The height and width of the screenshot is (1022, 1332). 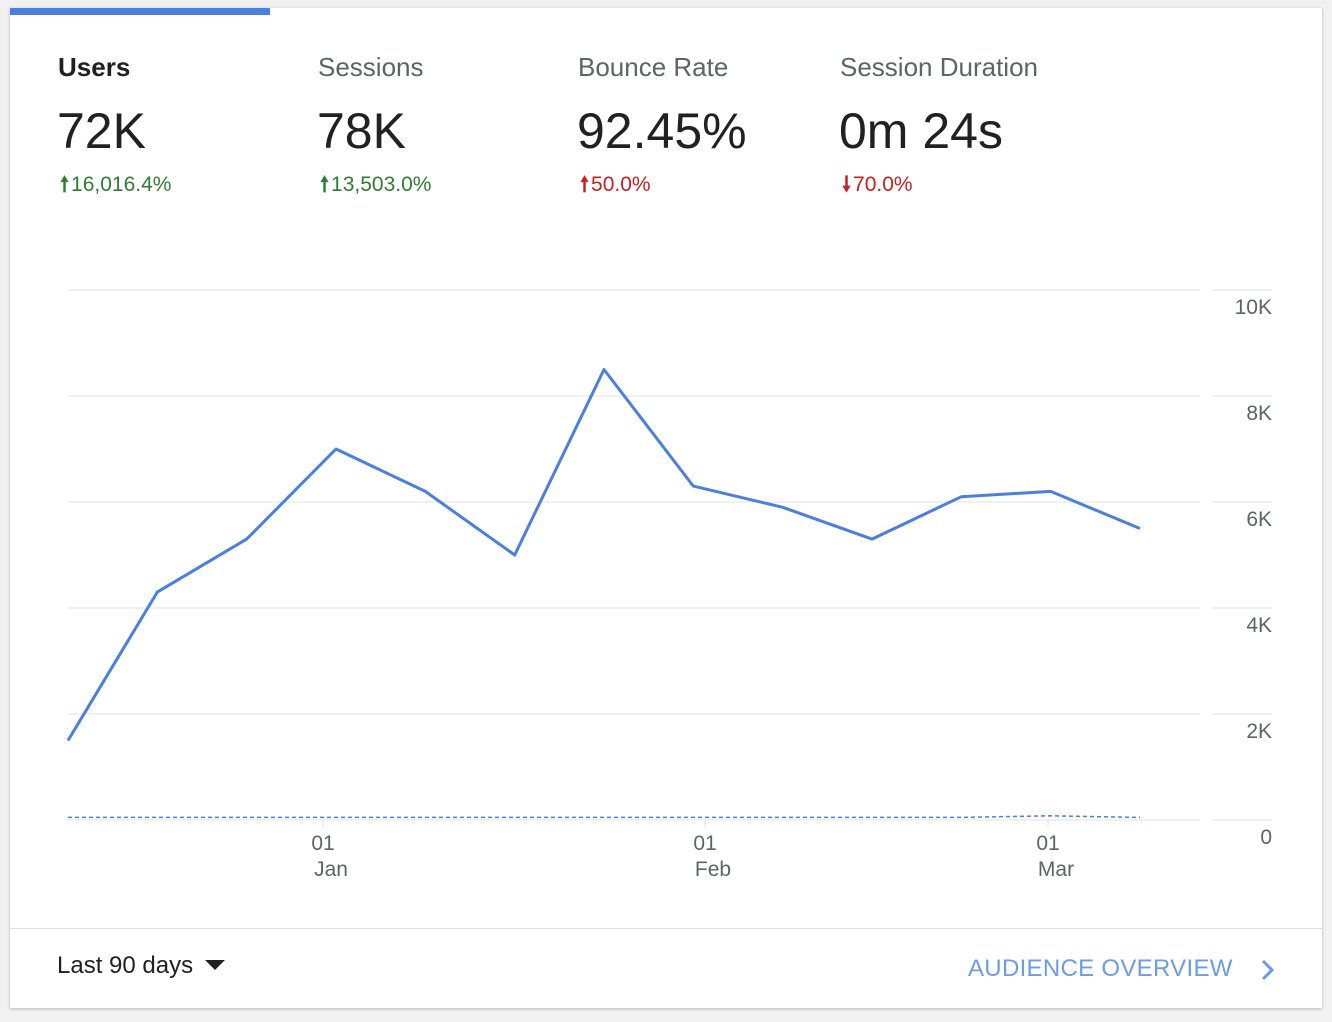 I want to click on x-tick-month: Mar, so click(x=1056, y=869).